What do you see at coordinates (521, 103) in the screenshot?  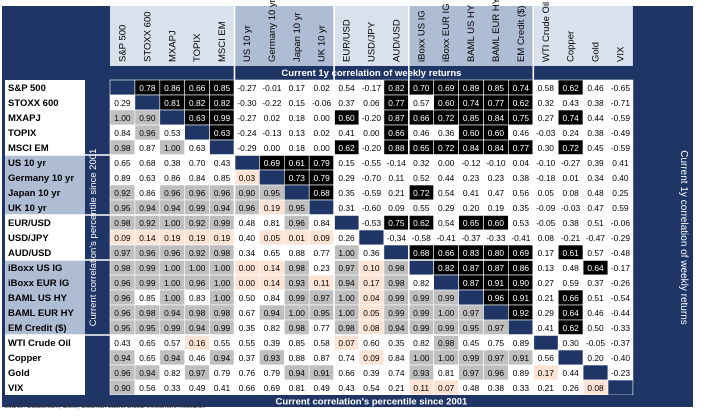 I see `cell-value: 0.62` at bounding box center [521, 103].